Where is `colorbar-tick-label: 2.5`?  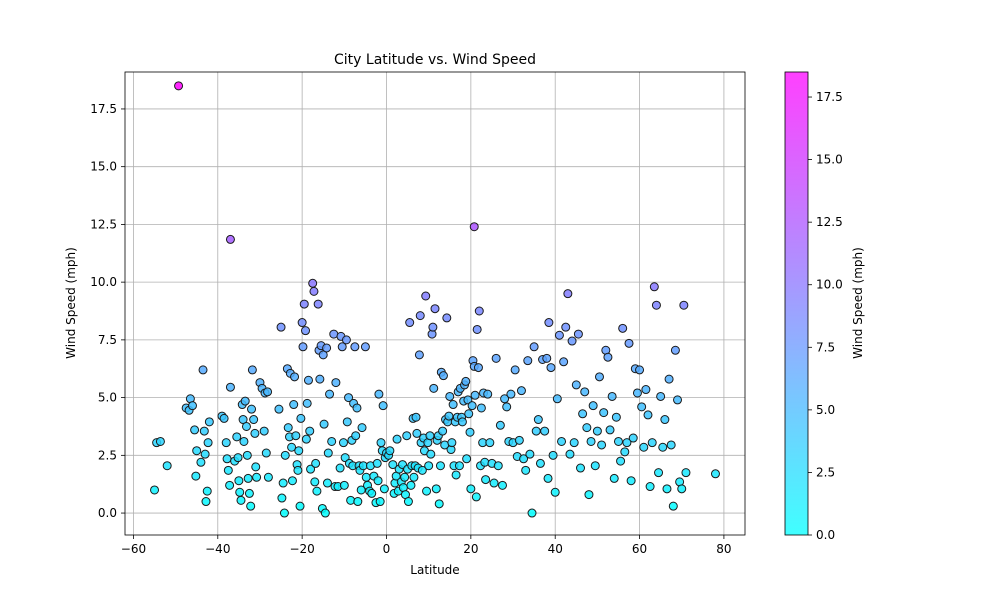
colorbar-tick-label: 2.5 is located at coordinates (825, 472).